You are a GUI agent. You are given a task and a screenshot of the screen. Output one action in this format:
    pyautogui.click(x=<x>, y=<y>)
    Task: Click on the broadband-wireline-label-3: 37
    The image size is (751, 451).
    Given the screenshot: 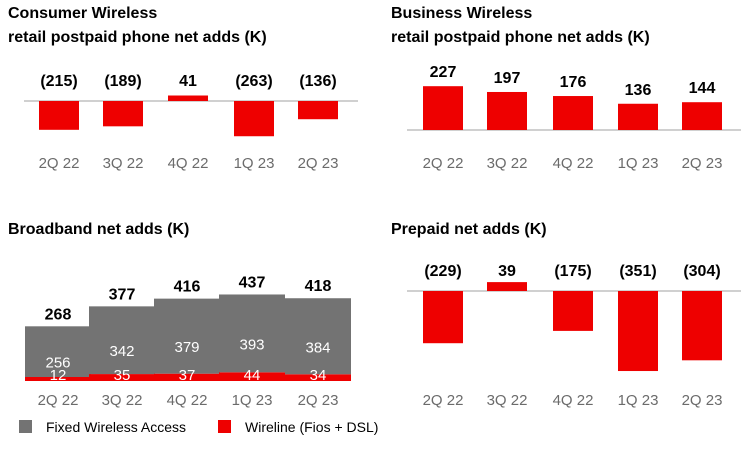 What is the action you would take?
    pyautogui.click(x=187, y=375)
    